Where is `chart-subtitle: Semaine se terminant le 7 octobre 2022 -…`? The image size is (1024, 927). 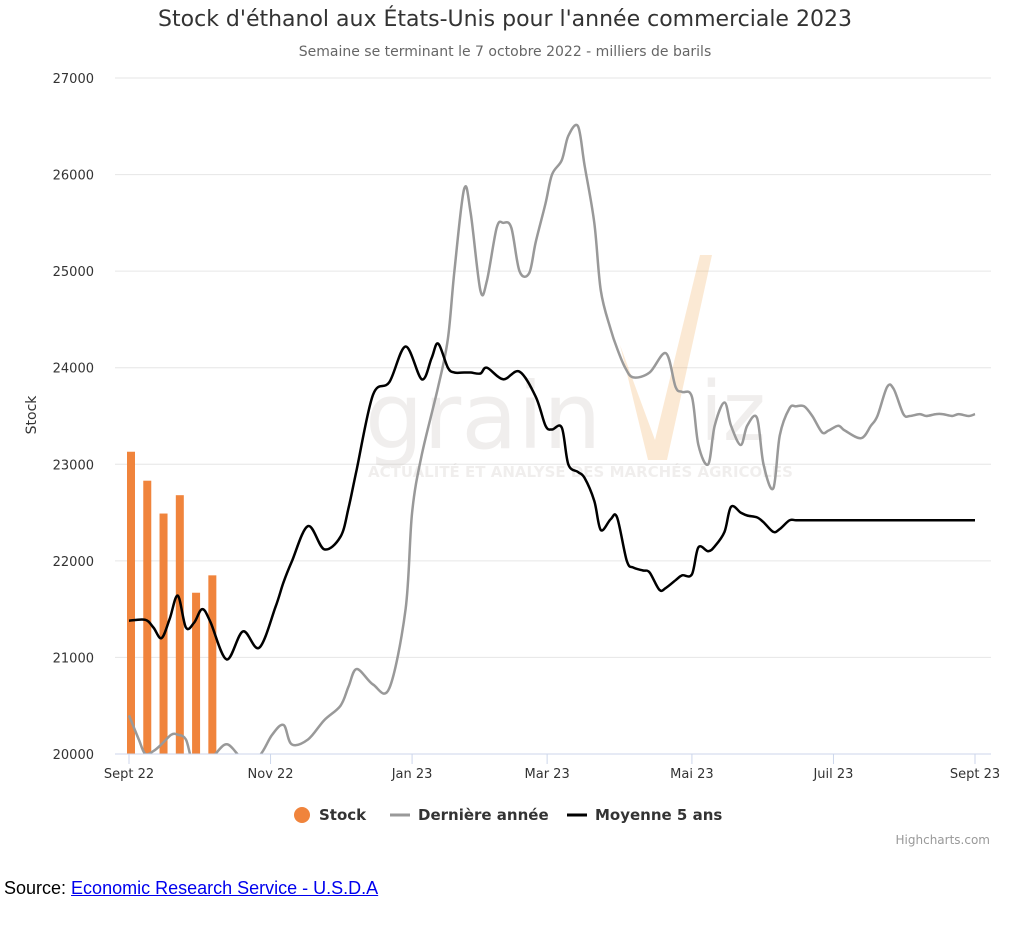 chart-subtitle: Semaine se terminant le 7 octobre 2022 -… is located at coordinates (505, 52).